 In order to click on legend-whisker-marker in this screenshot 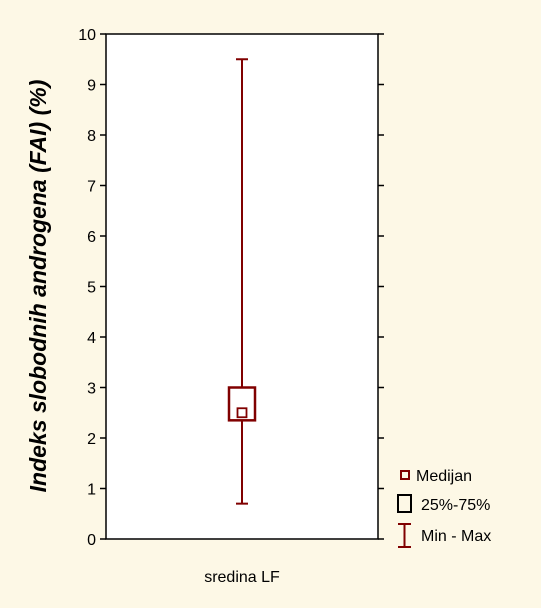, I will do `click(404, 535)`.